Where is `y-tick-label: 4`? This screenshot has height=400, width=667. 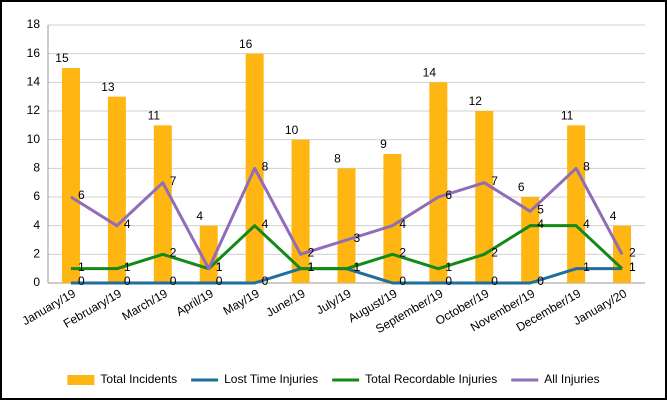 y-tick-label: 4 is located at coordinates (36, 225).